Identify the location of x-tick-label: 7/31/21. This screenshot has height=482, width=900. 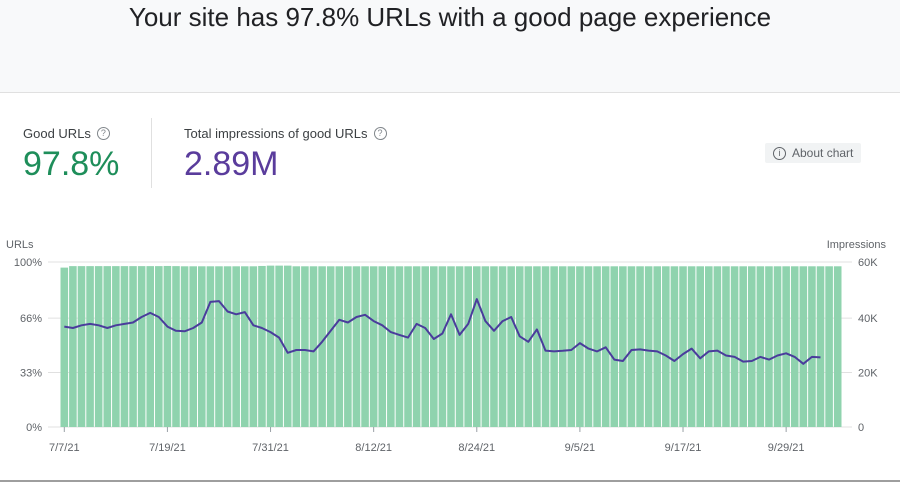
(270, 448).